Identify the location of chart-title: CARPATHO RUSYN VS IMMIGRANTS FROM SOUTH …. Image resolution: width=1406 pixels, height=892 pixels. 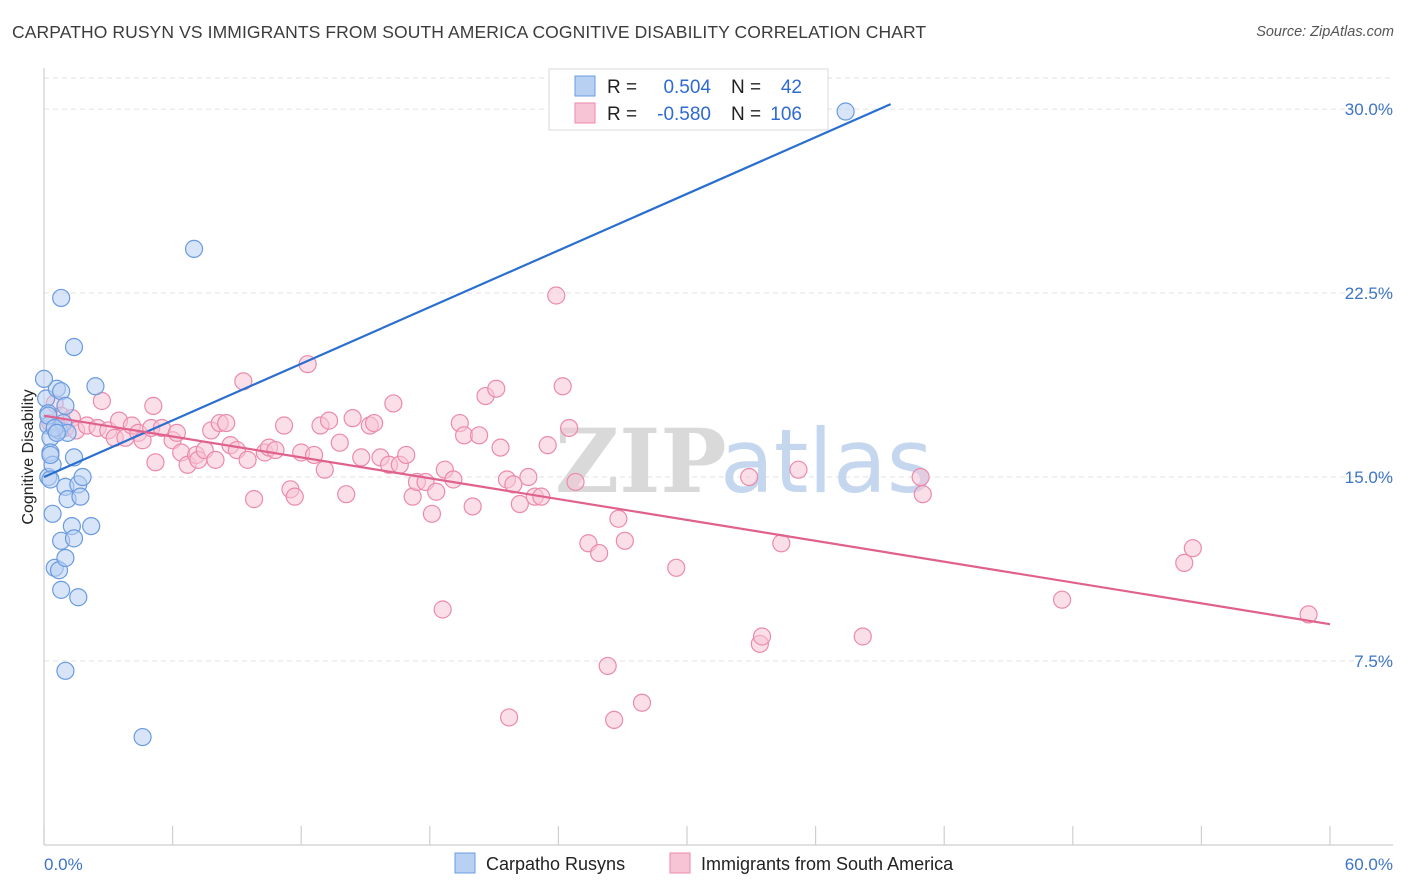
(469, 32).